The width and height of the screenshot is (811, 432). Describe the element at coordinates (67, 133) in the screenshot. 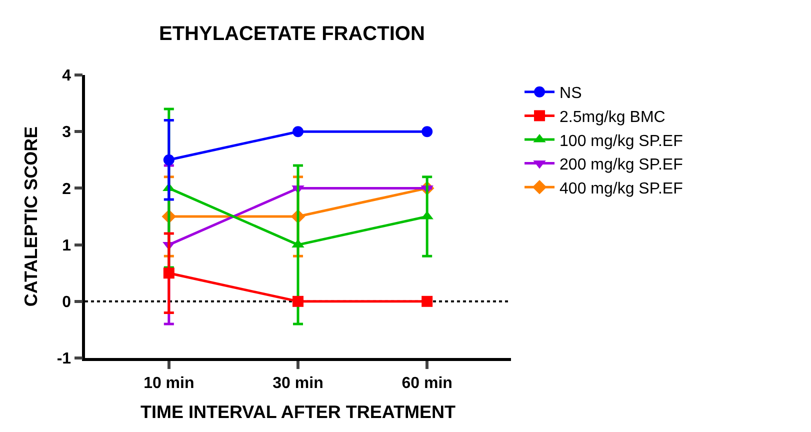

I see `y-tick-label: 3` at that location.